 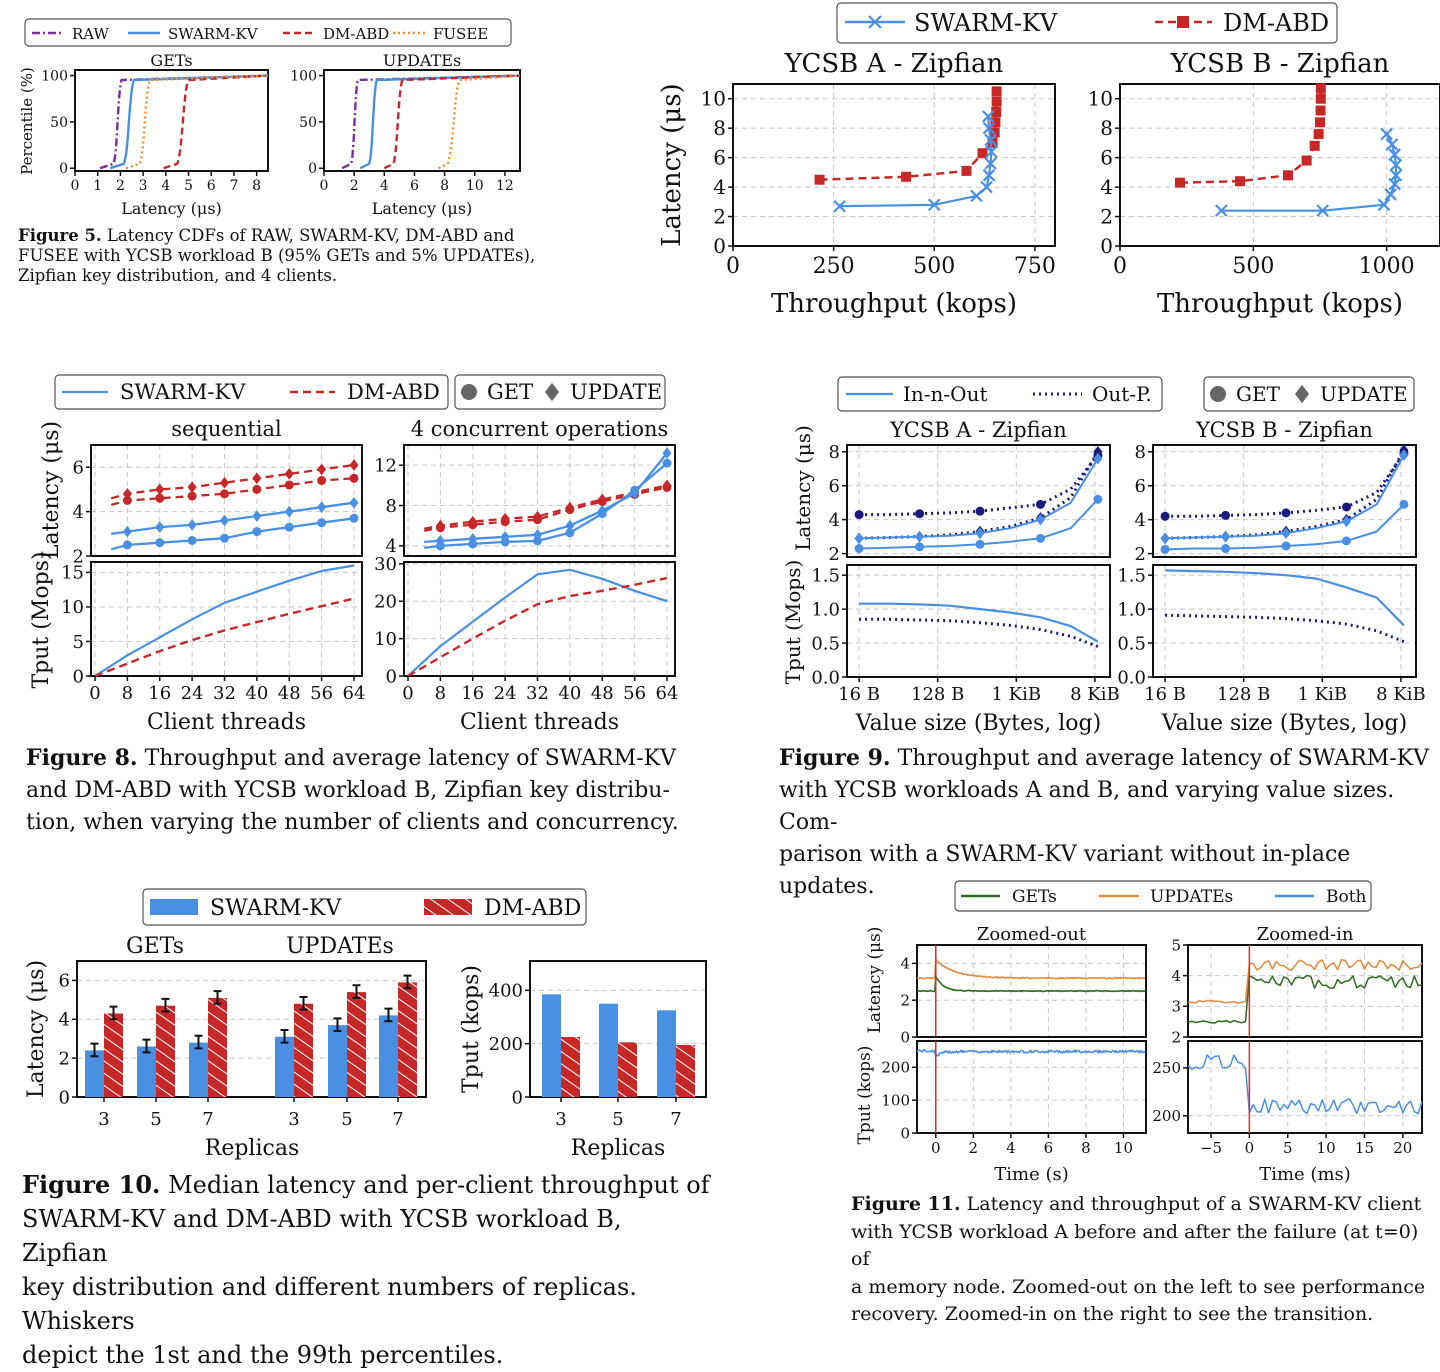 What do you see at coordinates (552, 392) in the screenshot?
I see `fig8-legend-update-marker` at bounding box center [552, 392].